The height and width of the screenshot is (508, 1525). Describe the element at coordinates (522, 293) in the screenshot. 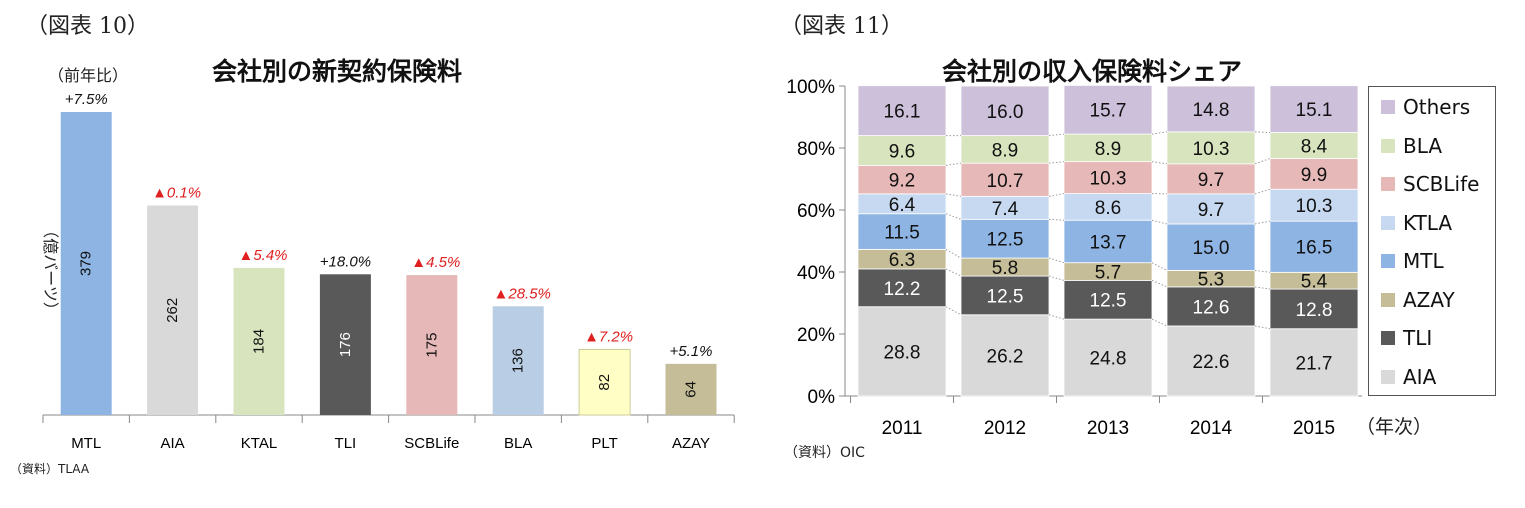

I see `growth-rate-label: ▲28.5%` at that location.